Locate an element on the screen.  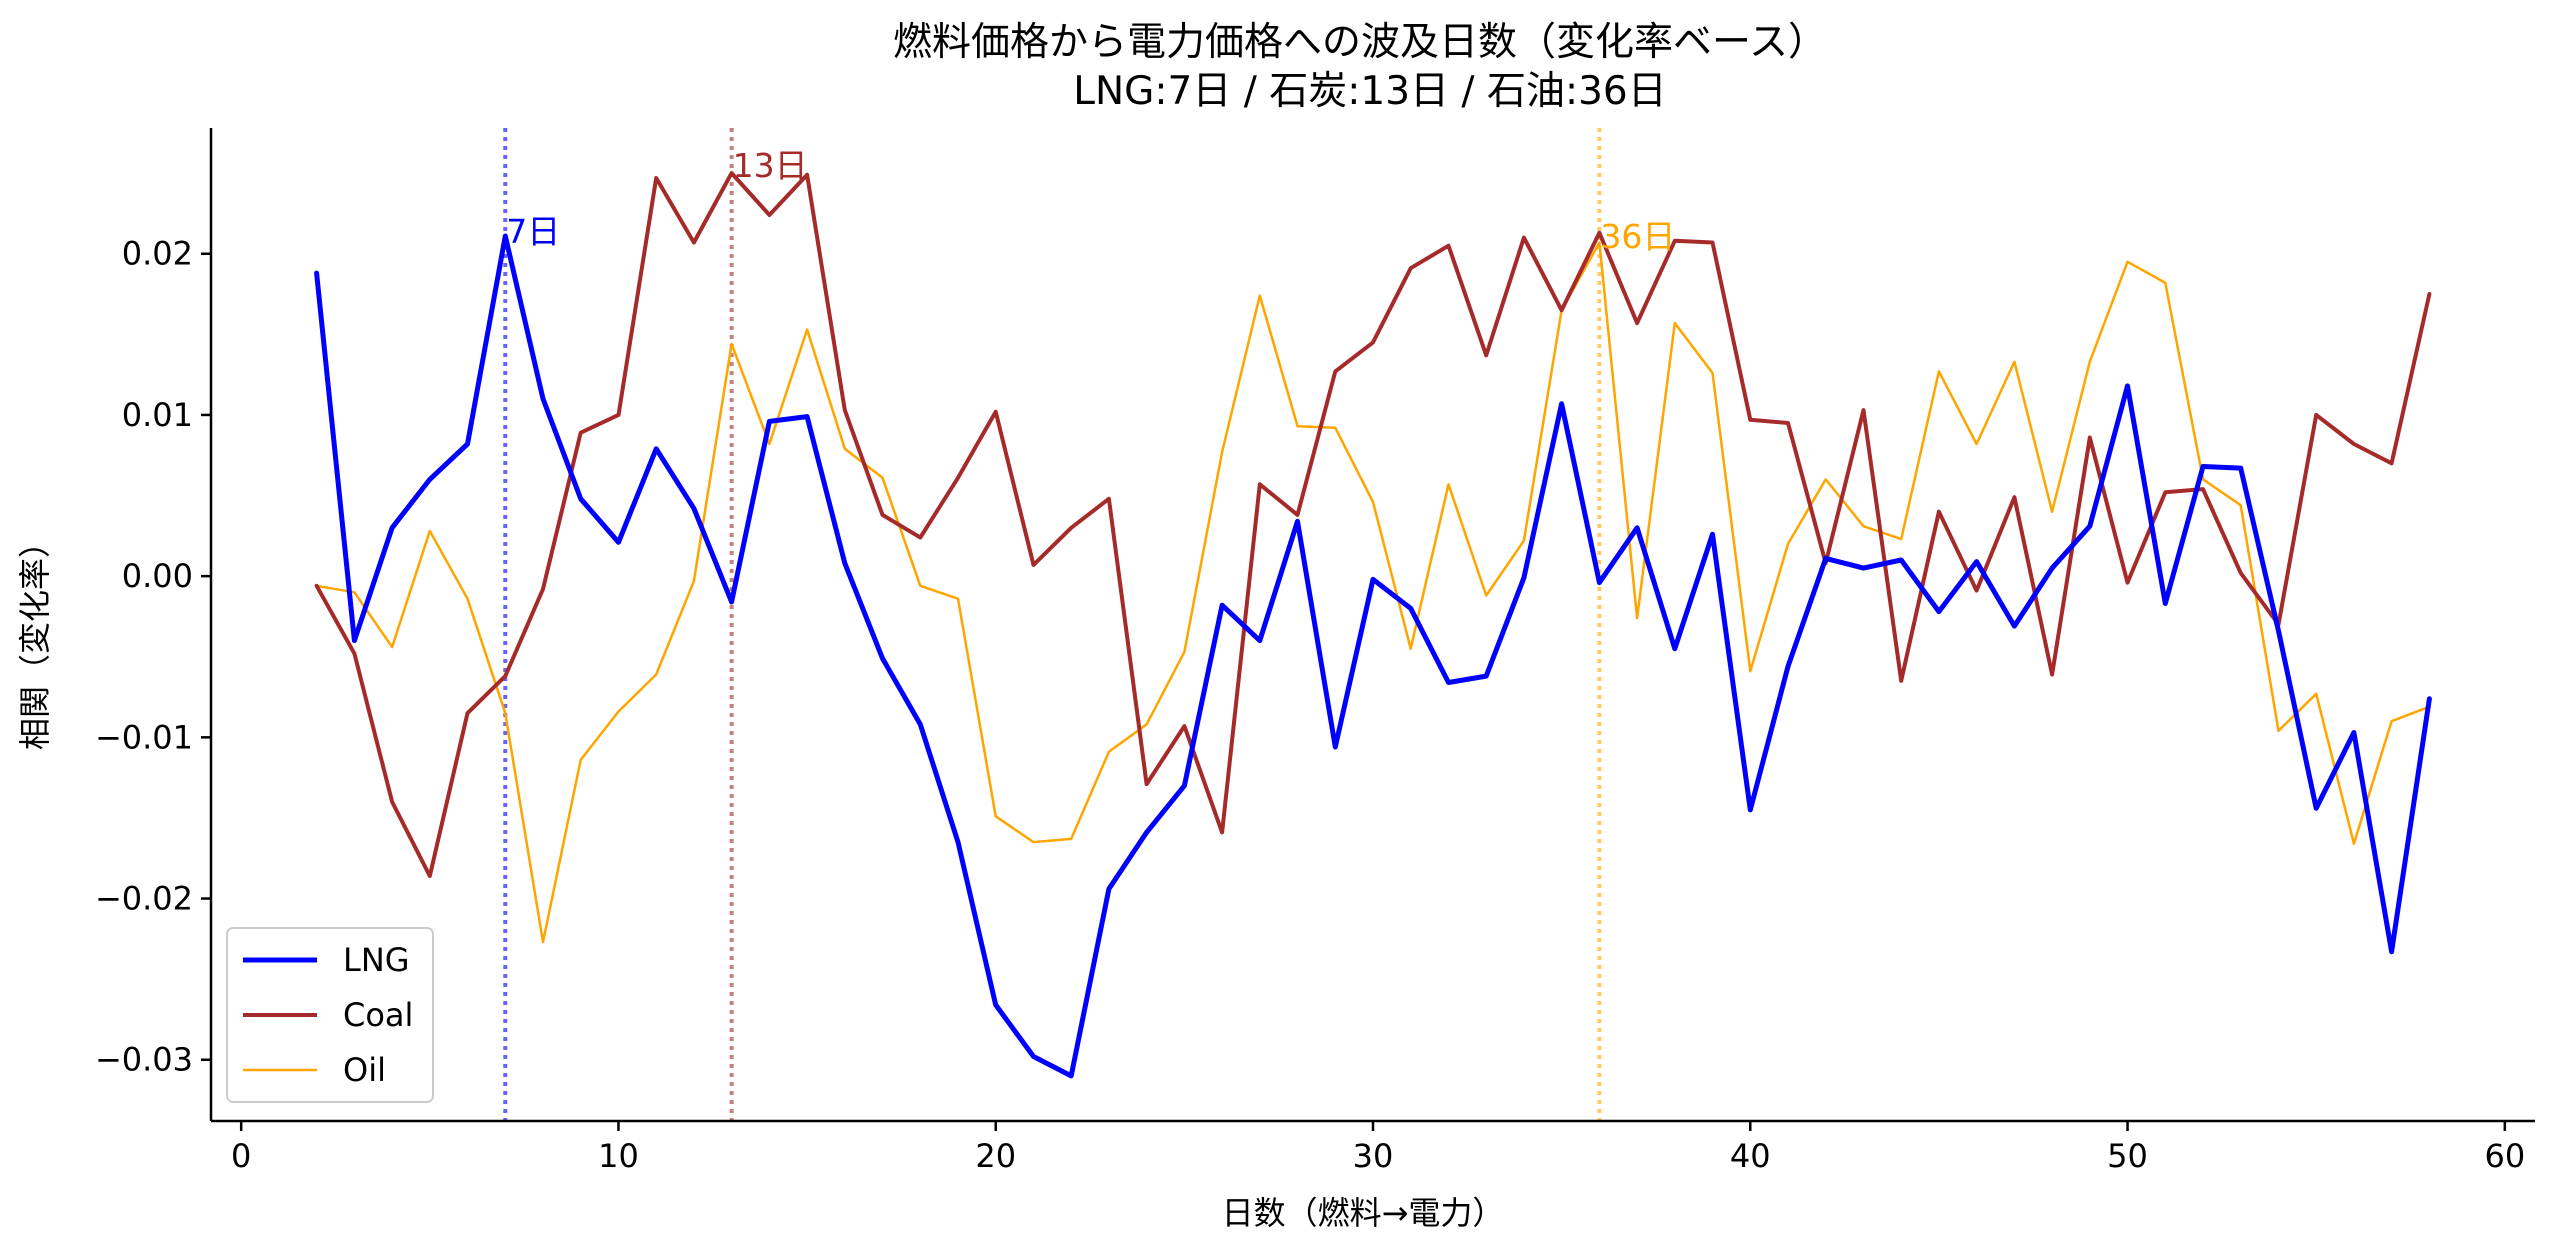
legend-frame is located at coordinates (330, 1015).